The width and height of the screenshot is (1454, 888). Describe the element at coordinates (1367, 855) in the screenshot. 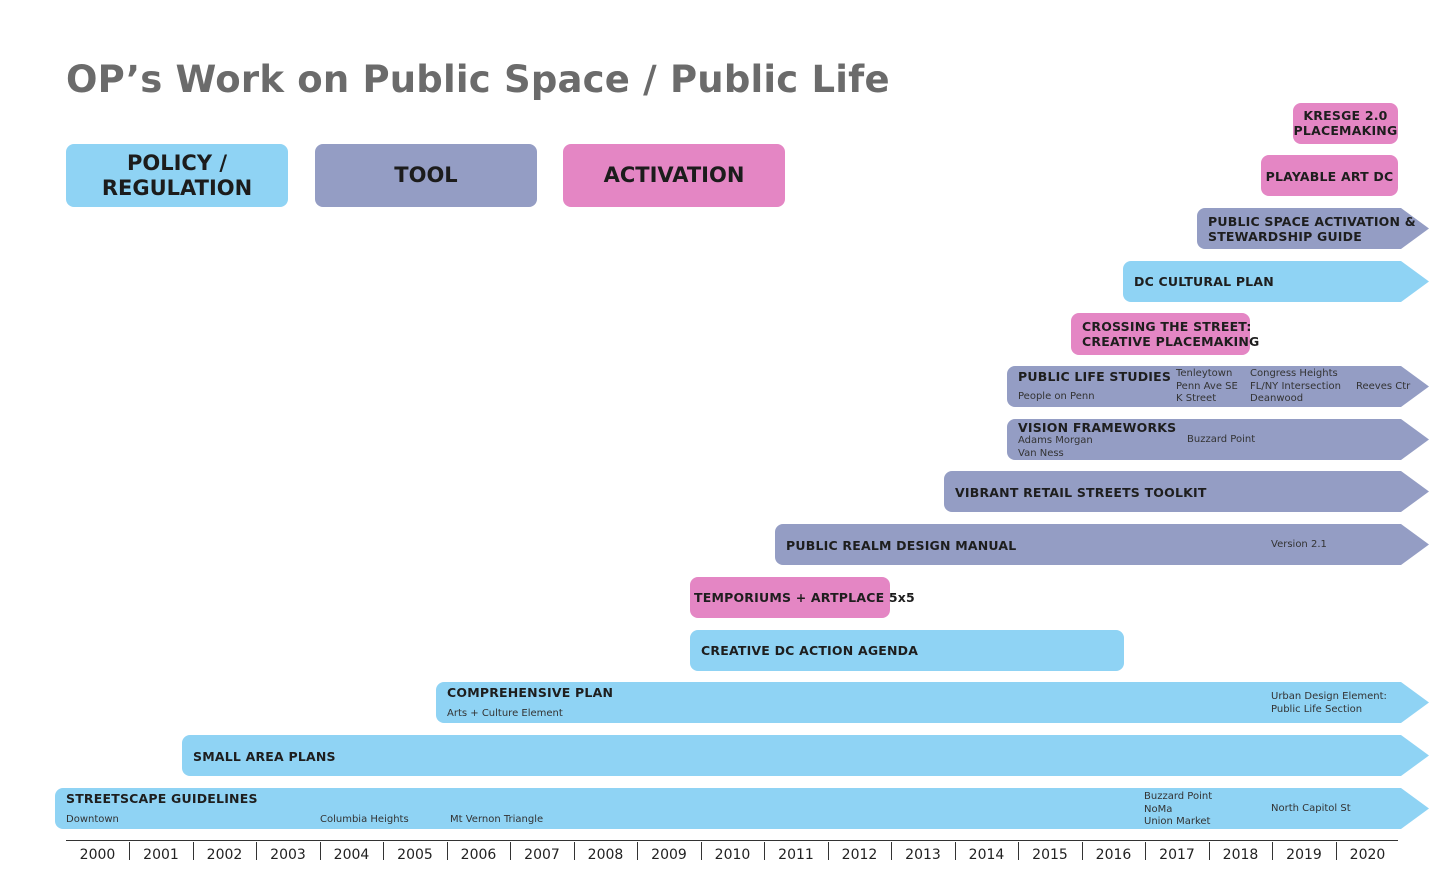

I see `year-label: 2020` at that location.